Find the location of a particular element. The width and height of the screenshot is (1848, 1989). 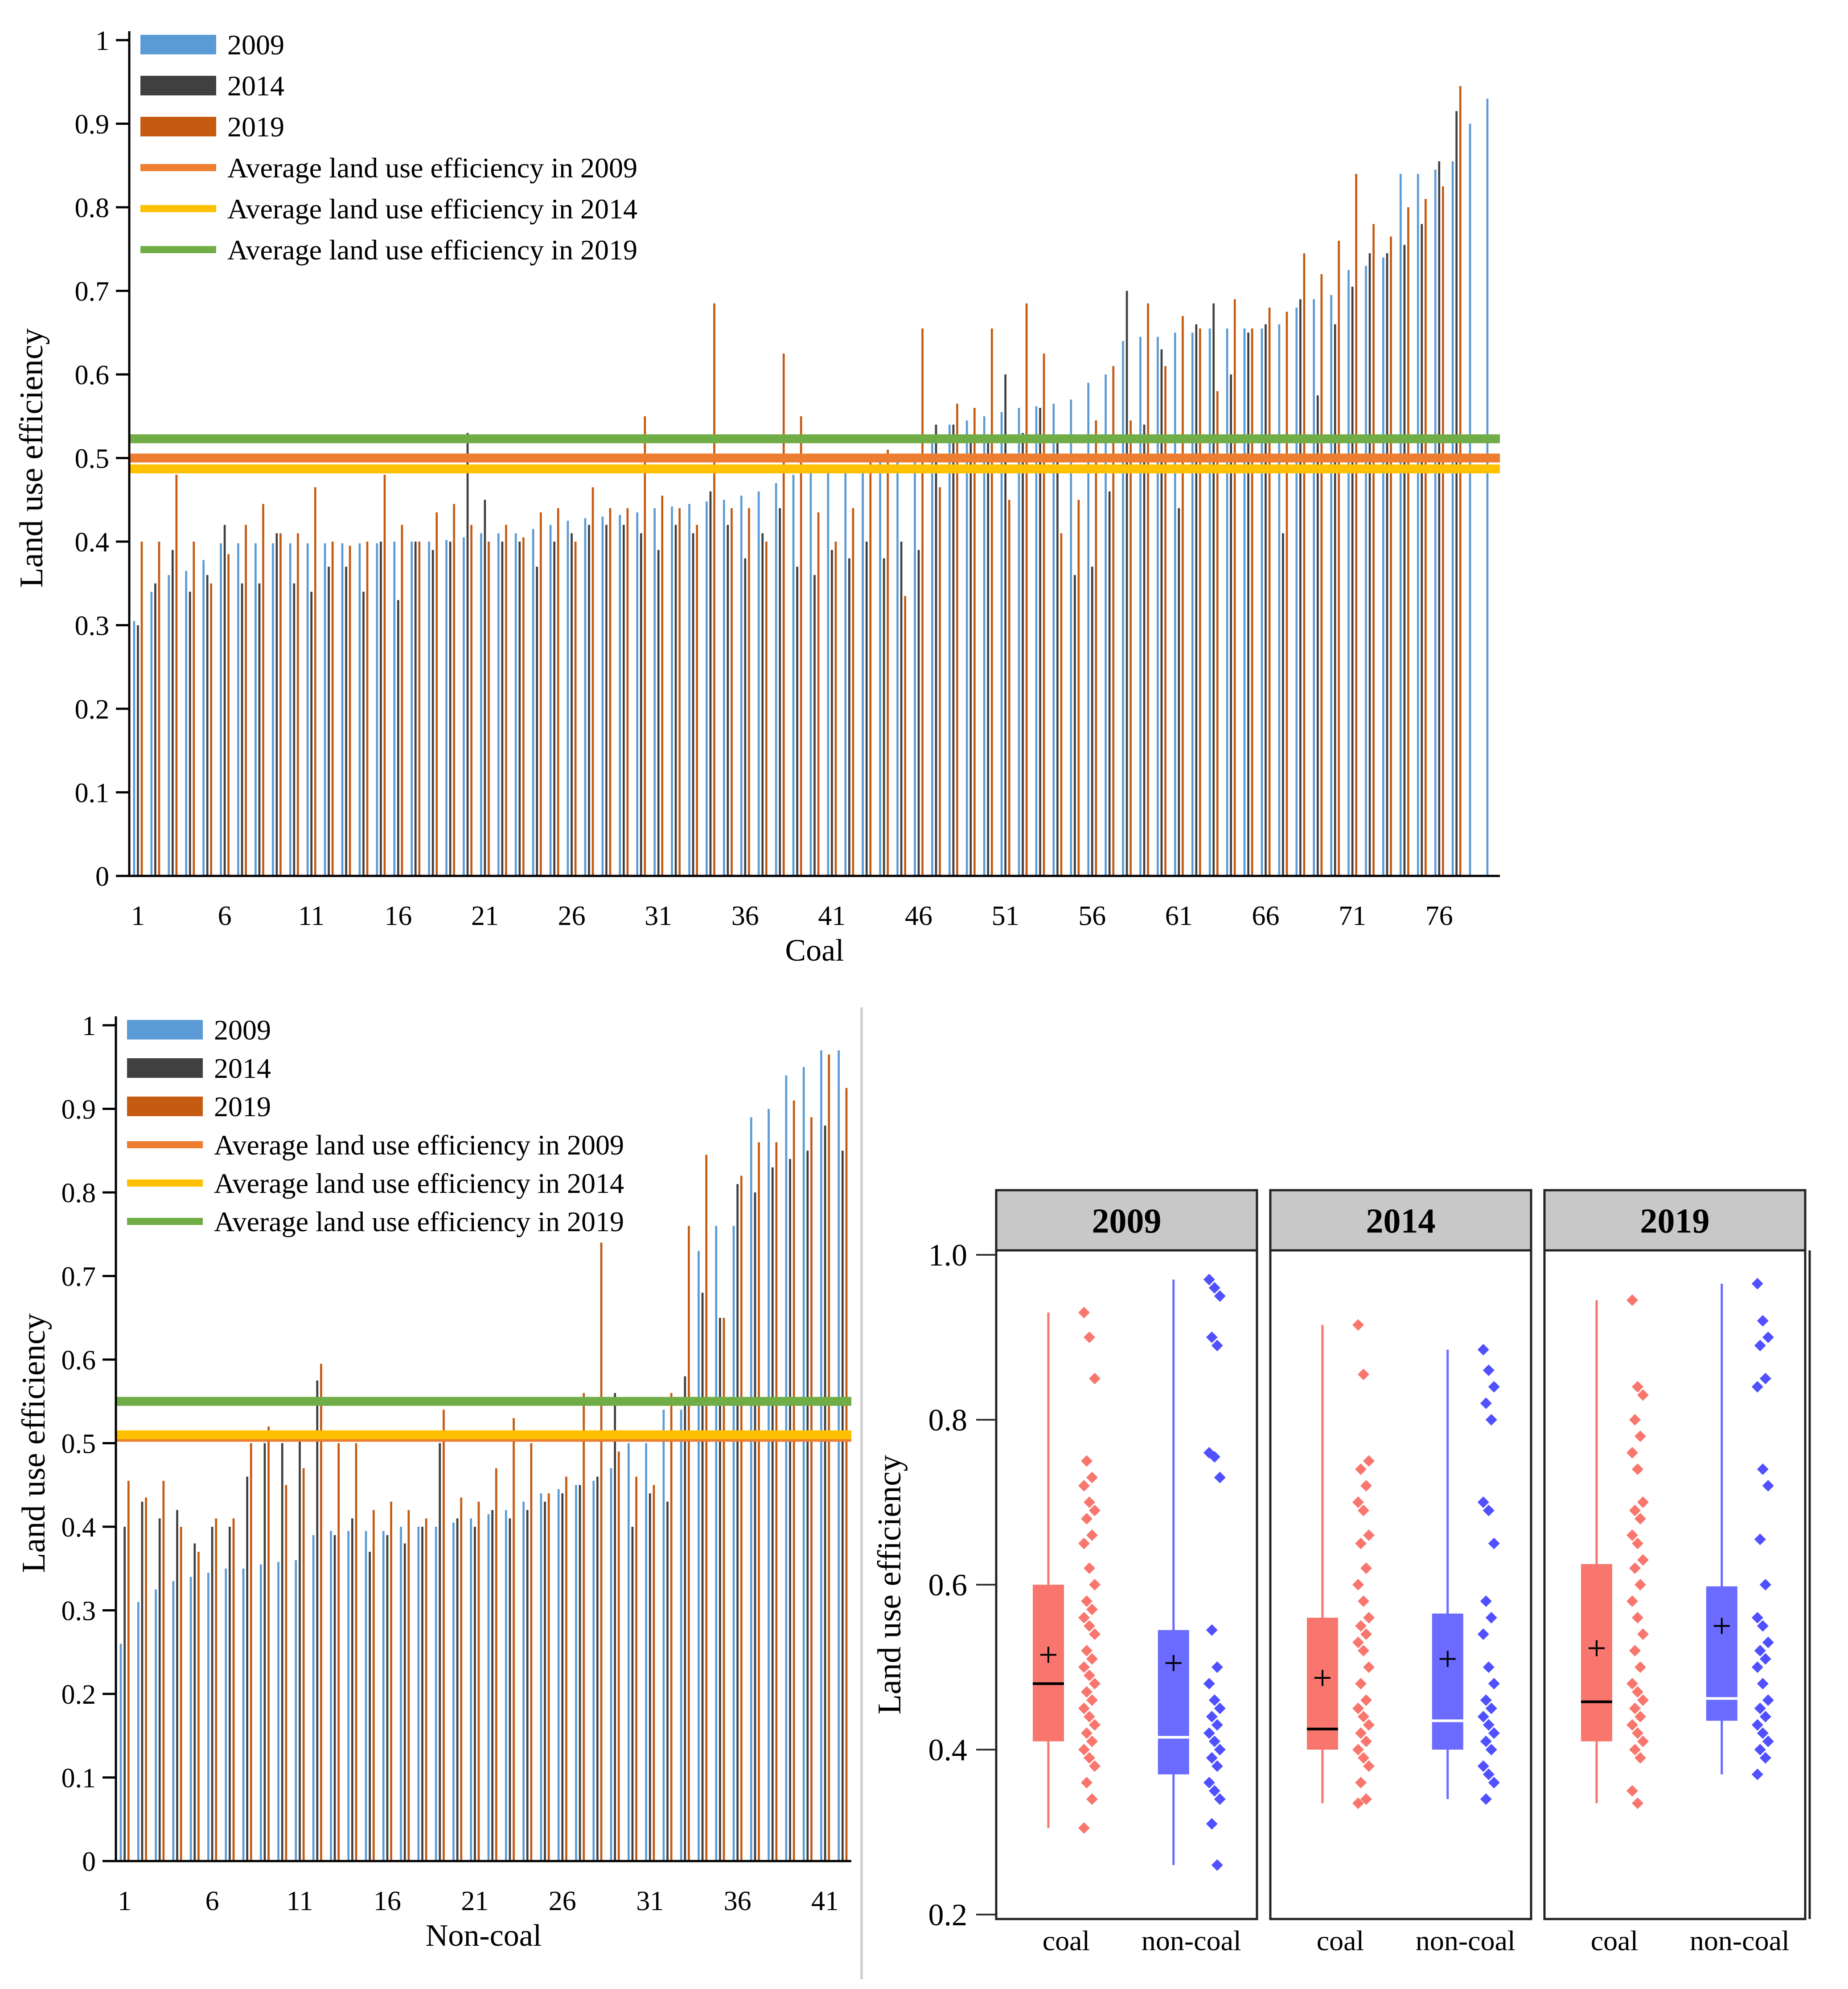

x-tick-label-coal: 21 is located at coordinates (485, 916).